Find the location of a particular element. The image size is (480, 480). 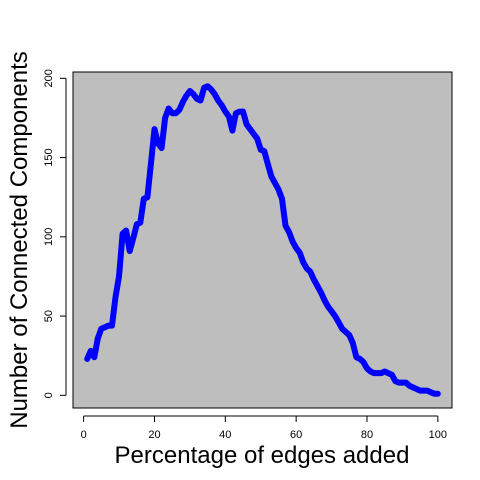

x-axis-title: Percentage of edges added is located at coordinates (262, 455).